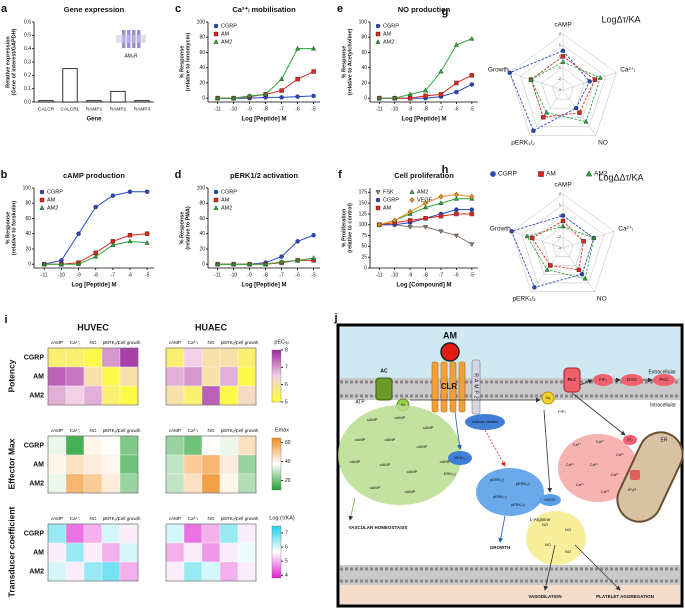 The width and height of the screenshot is (685, 608). I want to click on column-label: pERK₁/₂, so click(111, 430).